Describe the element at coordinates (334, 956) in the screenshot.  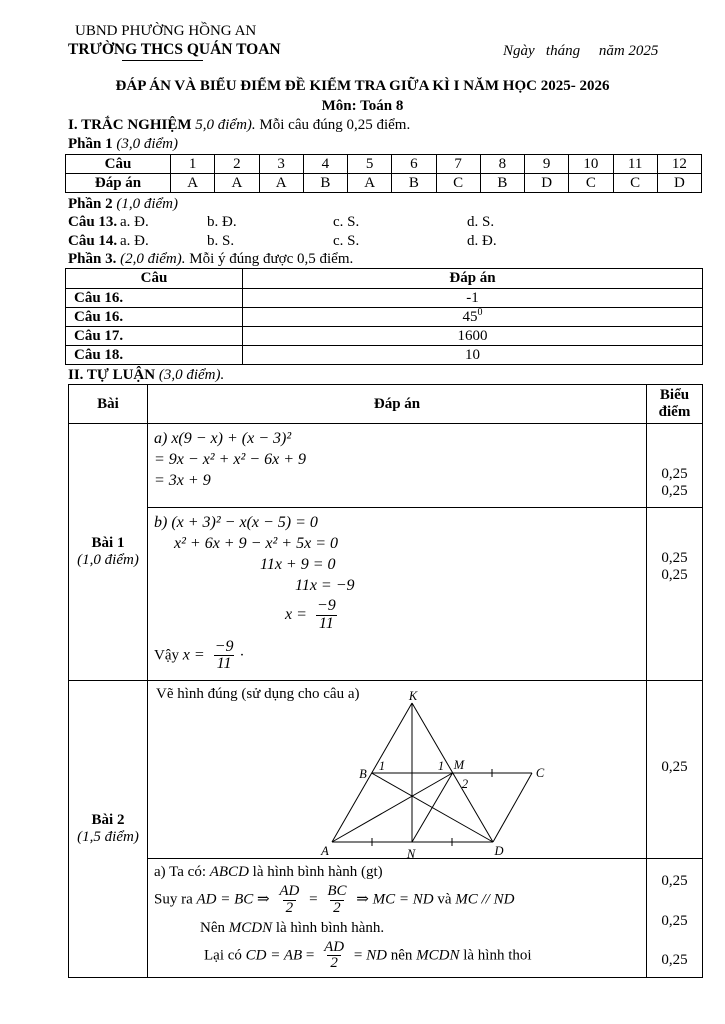
I see `fraction: AD 2` at that location.